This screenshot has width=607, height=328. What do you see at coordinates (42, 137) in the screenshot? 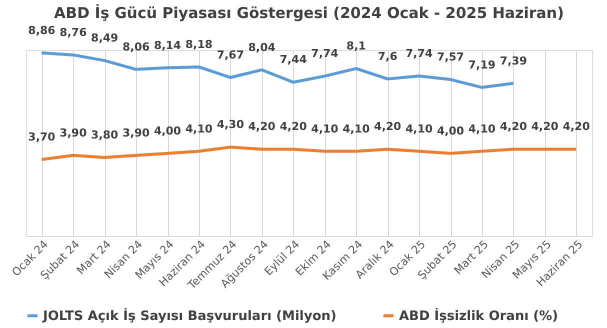
I see `data-label: 3,70` at bounding box center [42, 137].